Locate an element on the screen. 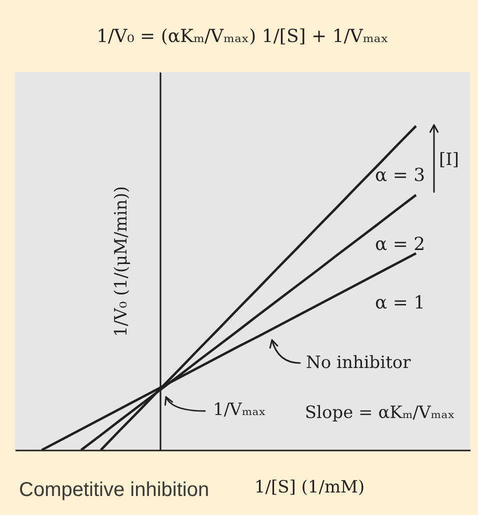  text: [I] is located at coordinates (449, 160).